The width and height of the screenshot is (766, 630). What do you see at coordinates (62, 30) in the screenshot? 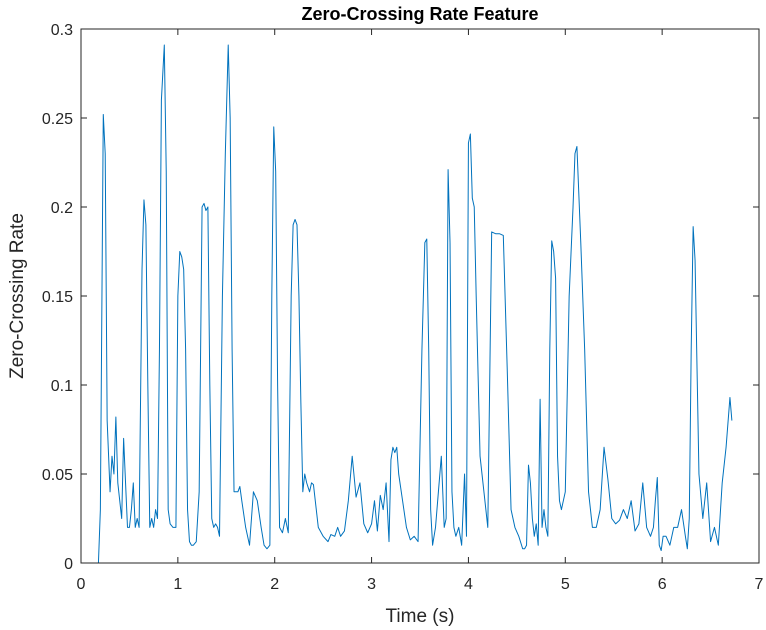
I see `y-tick-label: 0.3` at bounding box center [62, 30].